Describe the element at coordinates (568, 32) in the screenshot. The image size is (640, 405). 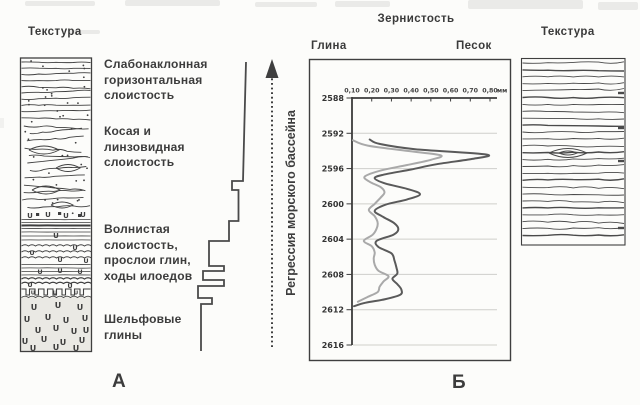
I see `texture-header-right: Текстура` at that location.